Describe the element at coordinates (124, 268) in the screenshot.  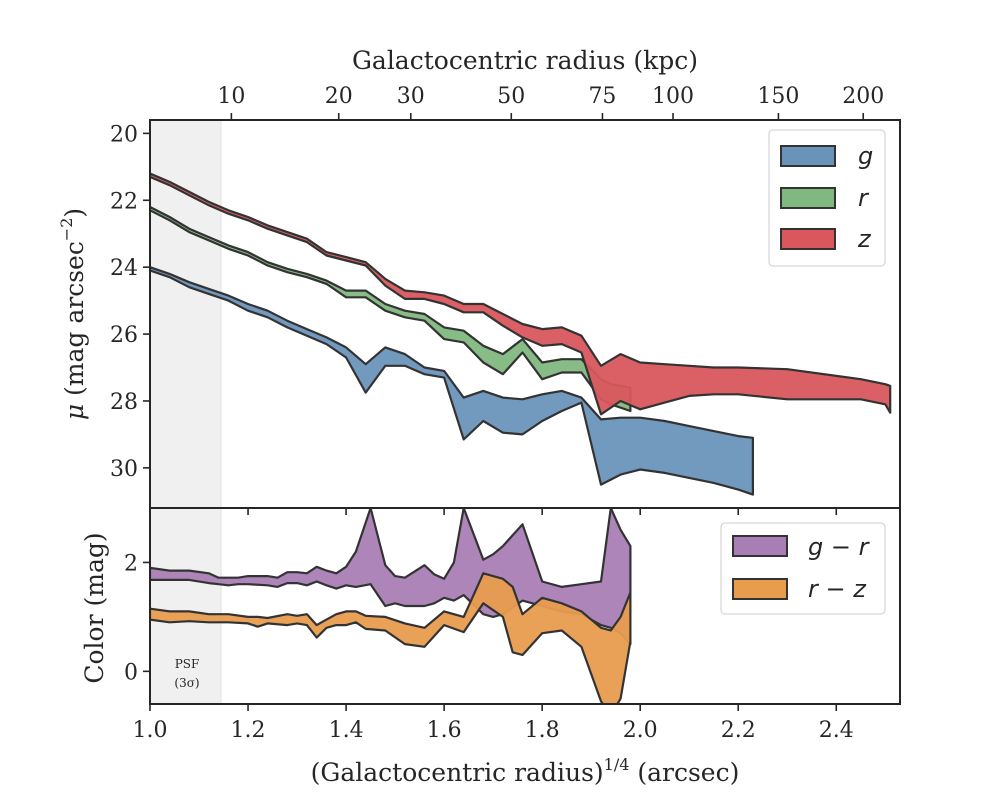
I see `ytick-label: 24` at that location.